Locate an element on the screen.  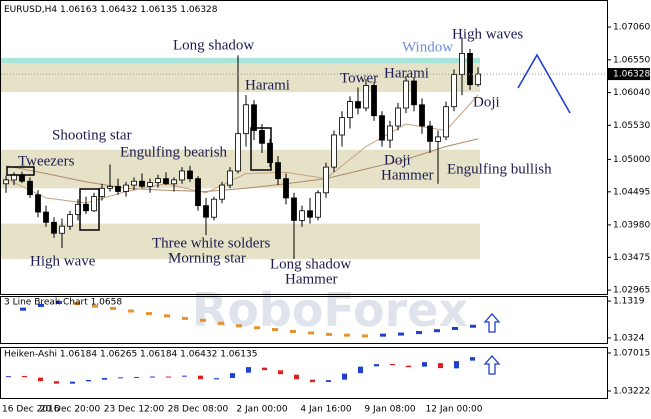
annotation: Engulfing bullish is located at coordinates (499, 169).